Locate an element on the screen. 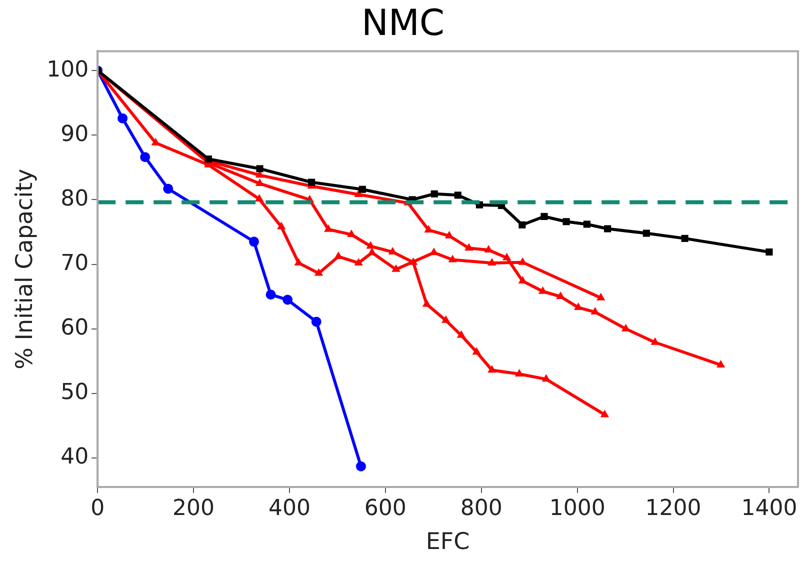 This screenshot has height=565, width=804. x-tick-label: 200 is located at coordinates (193, 508).